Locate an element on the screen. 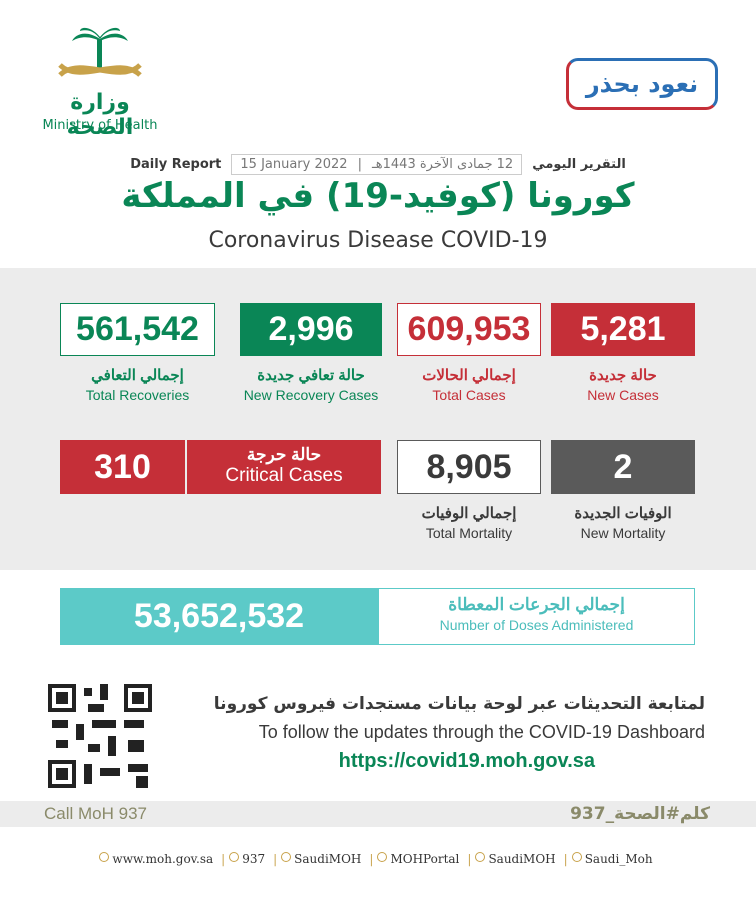 Image resolution: width=756 pixels, height=900 pixels. doses-value: 53,652,532 is located at coordinates (219, 616).